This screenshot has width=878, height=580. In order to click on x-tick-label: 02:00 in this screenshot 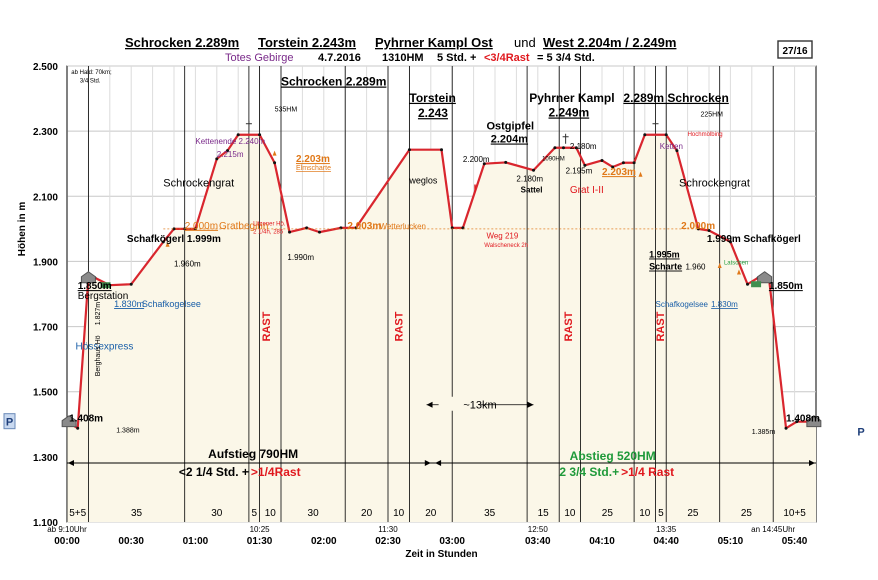, I will do `click(324, 541)`.